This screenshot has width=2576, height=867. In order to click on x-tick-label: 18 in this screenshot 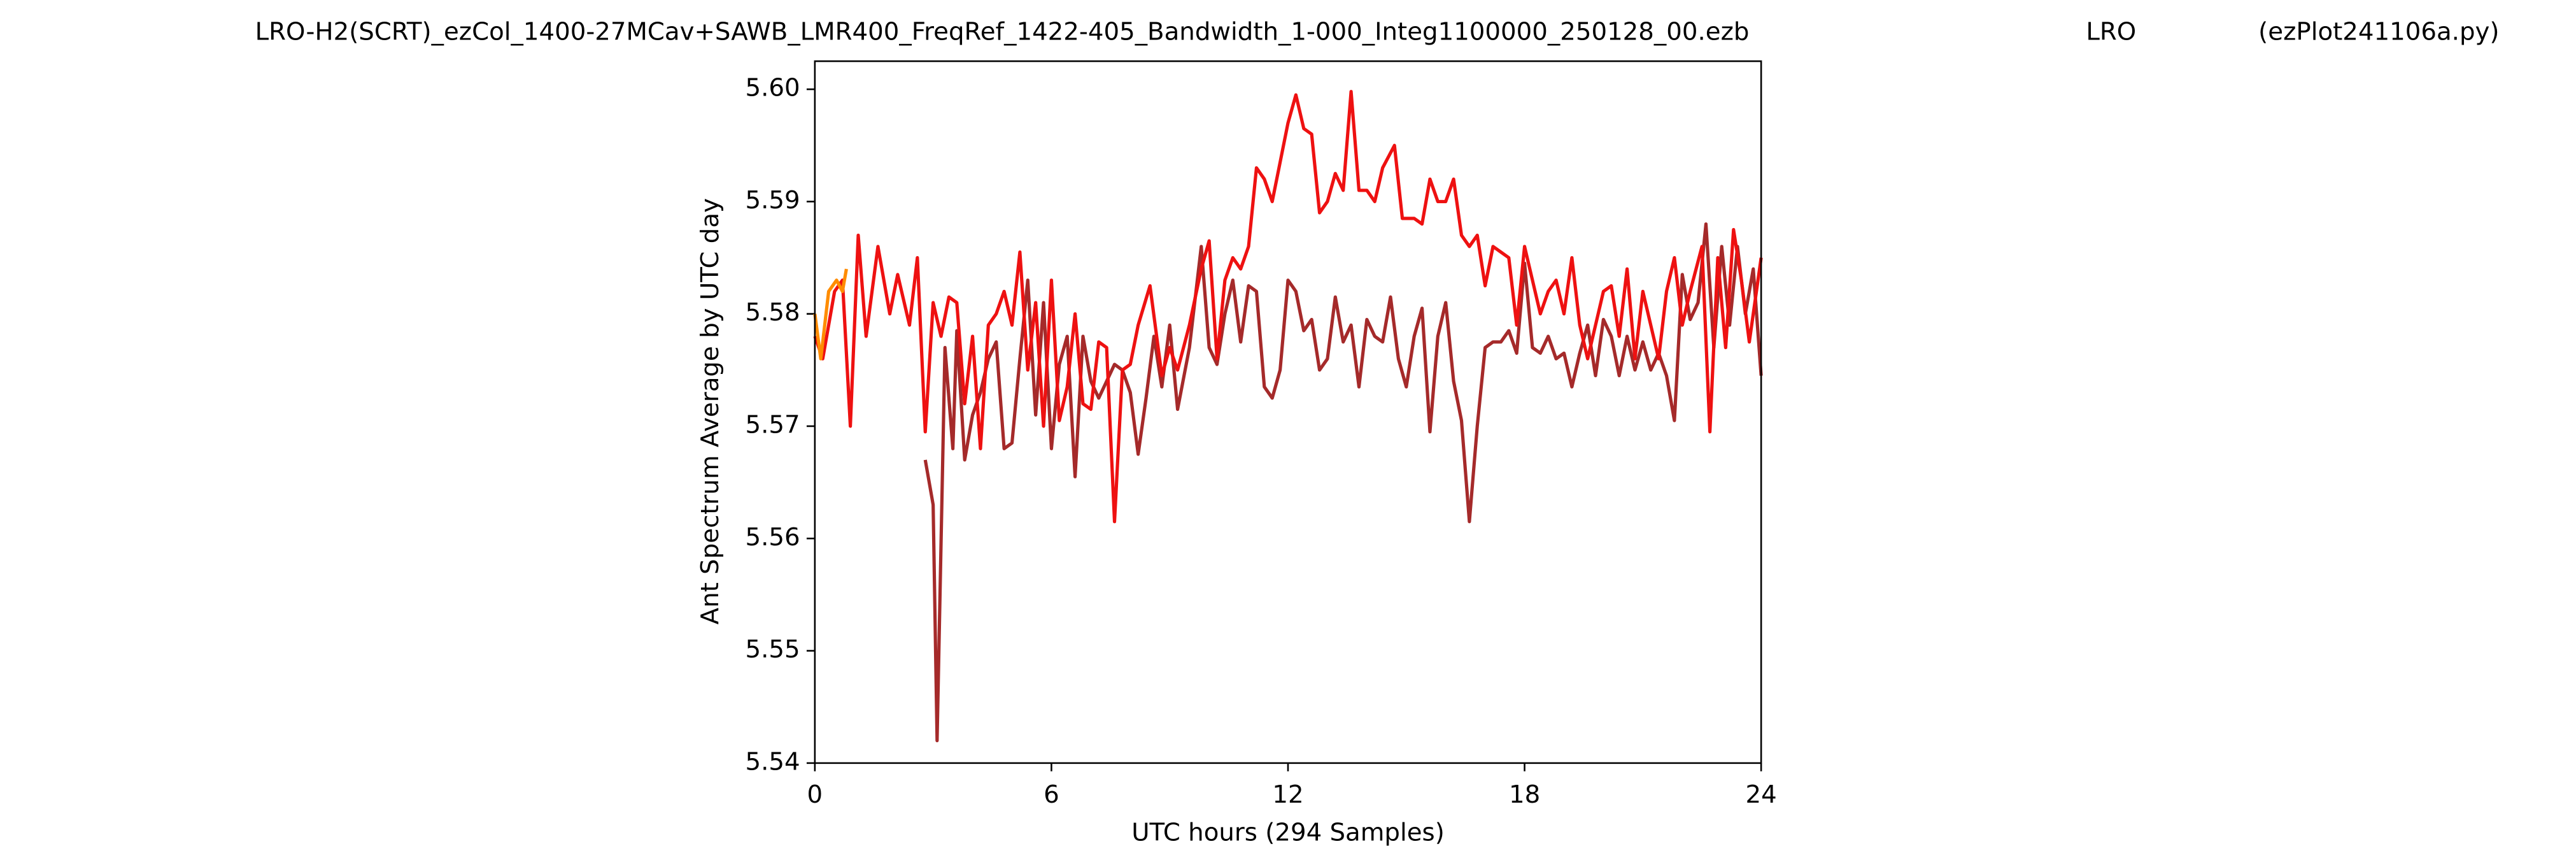, I will do `click(1524, 794)`.